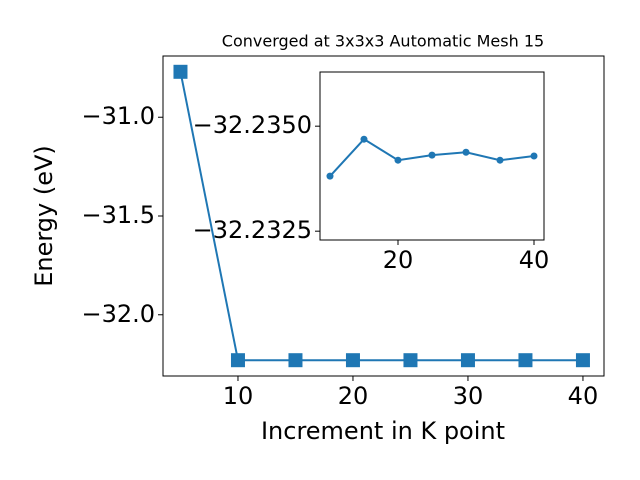 The height and width of the screenshot is (480, 640). I want to click on y-tick-label: −32.0, so click(118, 314).